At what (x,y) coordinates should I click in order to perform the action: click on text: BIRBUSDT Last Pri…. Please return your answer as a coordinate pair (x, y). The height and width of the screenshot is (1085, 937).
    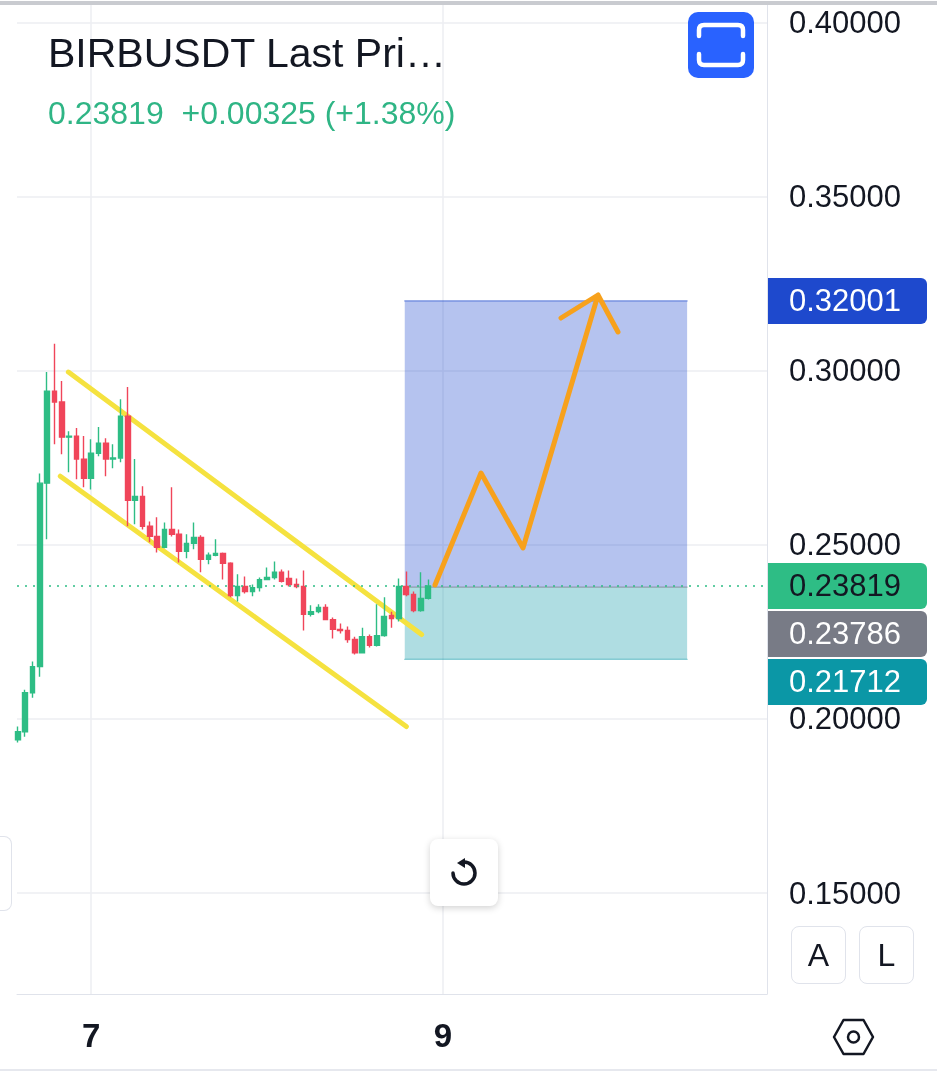
    Looking at the image, I should click on (247, 53).